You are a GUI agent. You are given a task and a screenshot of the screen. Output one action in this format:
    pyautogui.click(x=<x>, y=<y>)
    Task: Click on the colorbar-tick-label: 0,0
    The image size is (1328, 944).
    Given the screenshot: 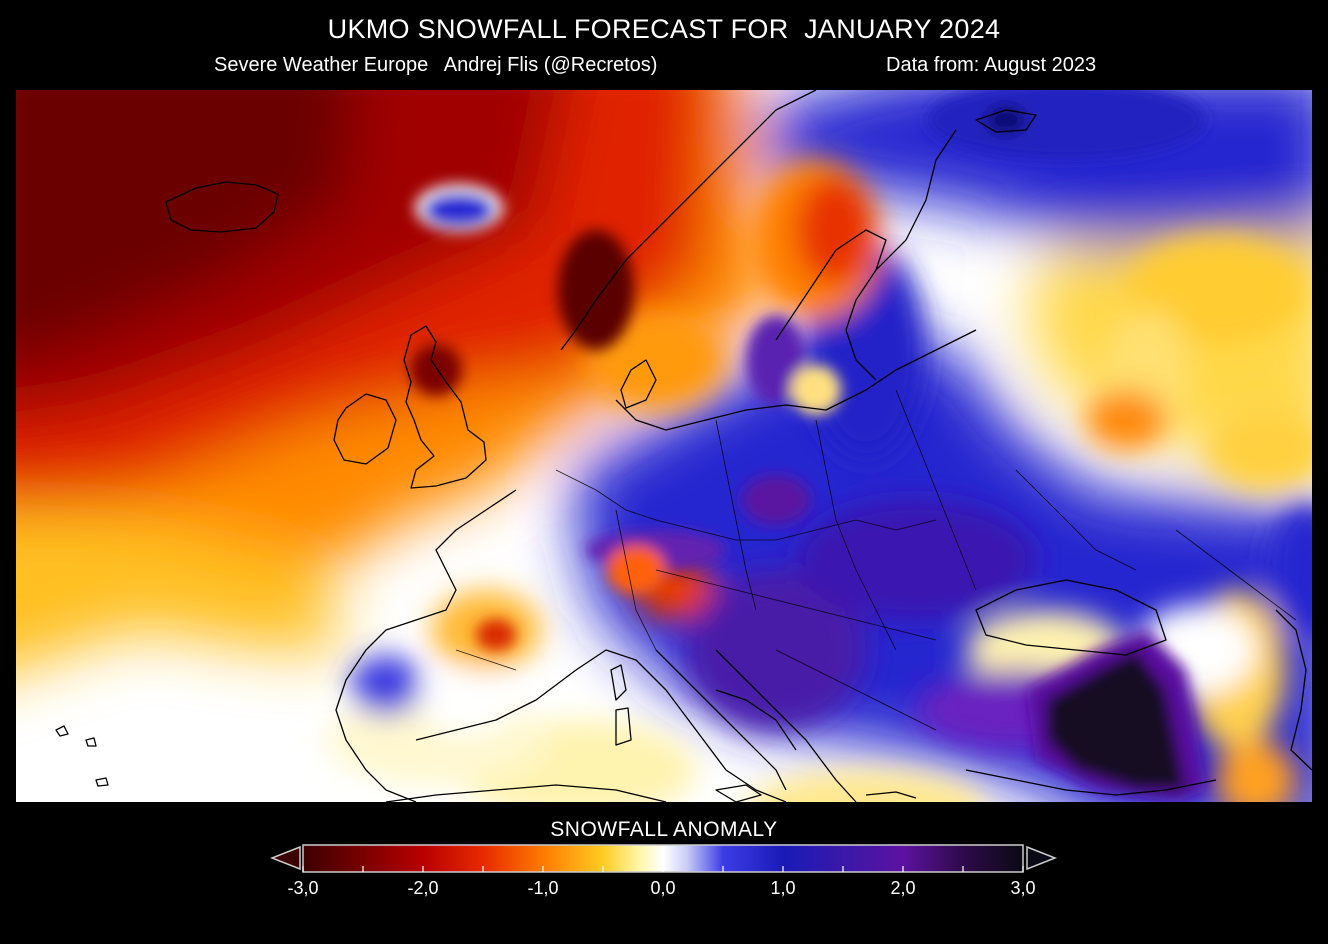 What is the action you would take?
    pyautogui.click(x=663, y=888)
    